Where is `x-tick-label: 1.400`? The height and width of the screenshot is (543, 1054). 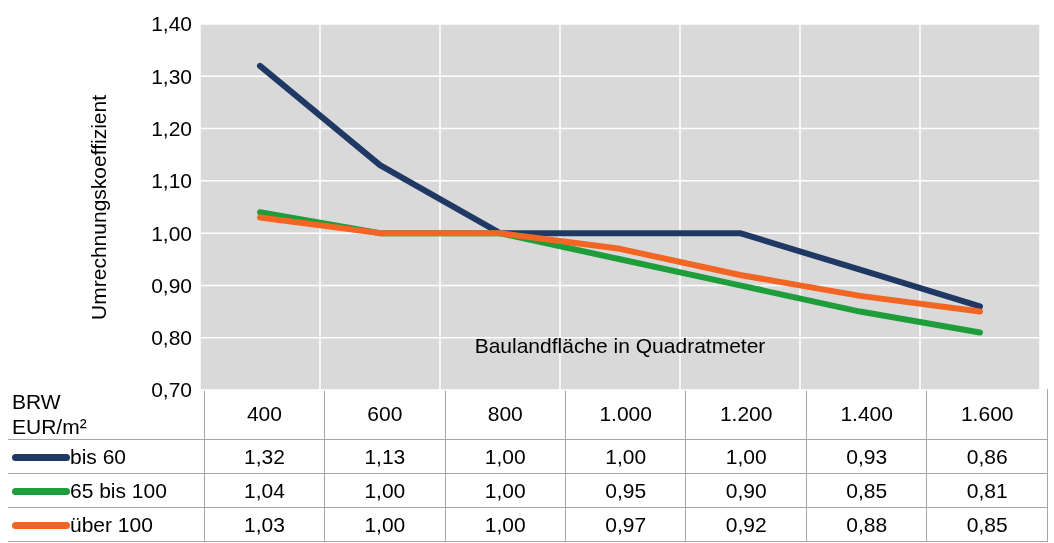 x-tick-label: 1.400 is located at coordinates (866, 414).